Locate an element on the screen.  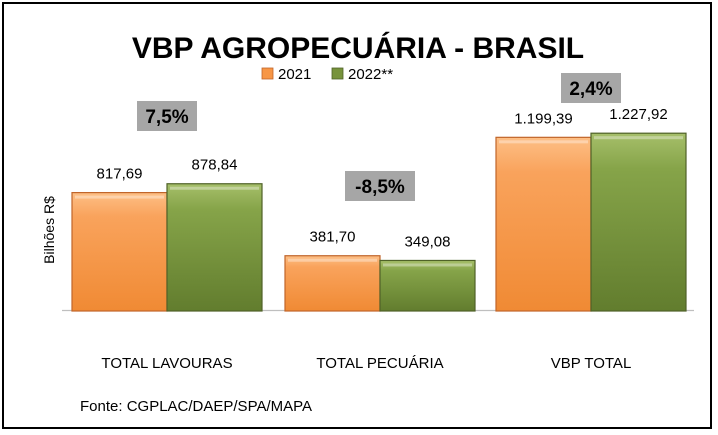
value-label-vbp-total-2022: 1.227,92 is located at coordinates (638, 114).